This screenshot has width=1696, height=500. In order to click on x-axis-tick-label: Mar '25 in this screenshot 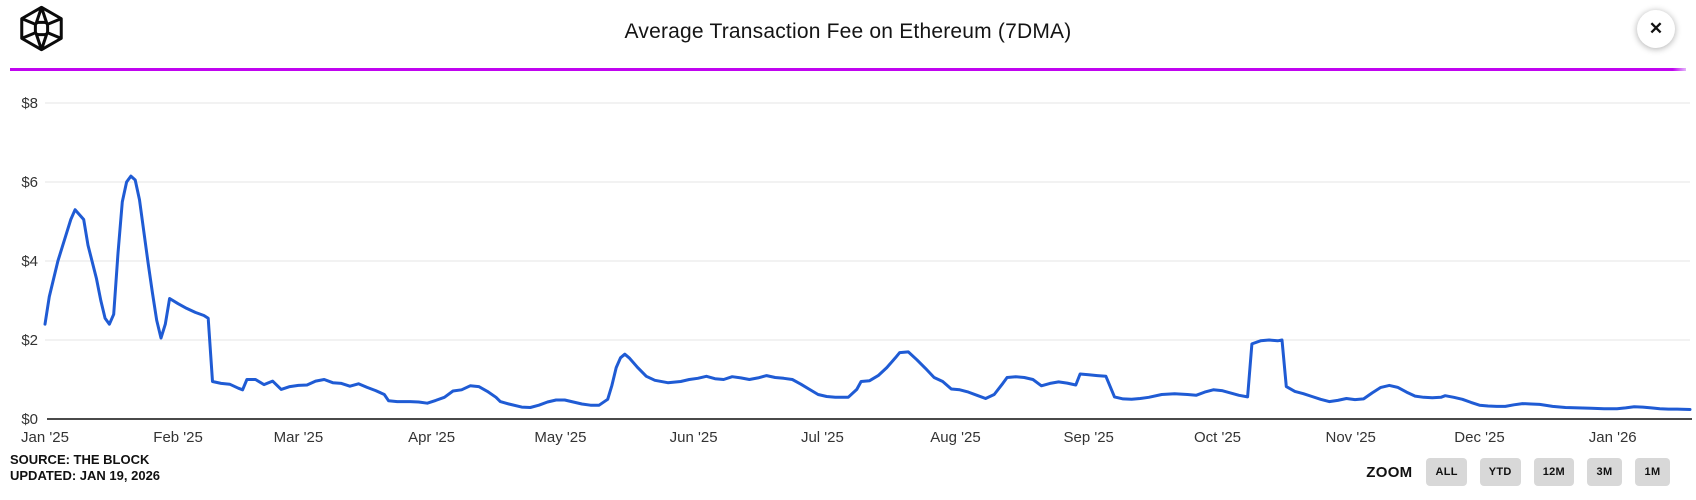, I will do `click(299, 437)`.